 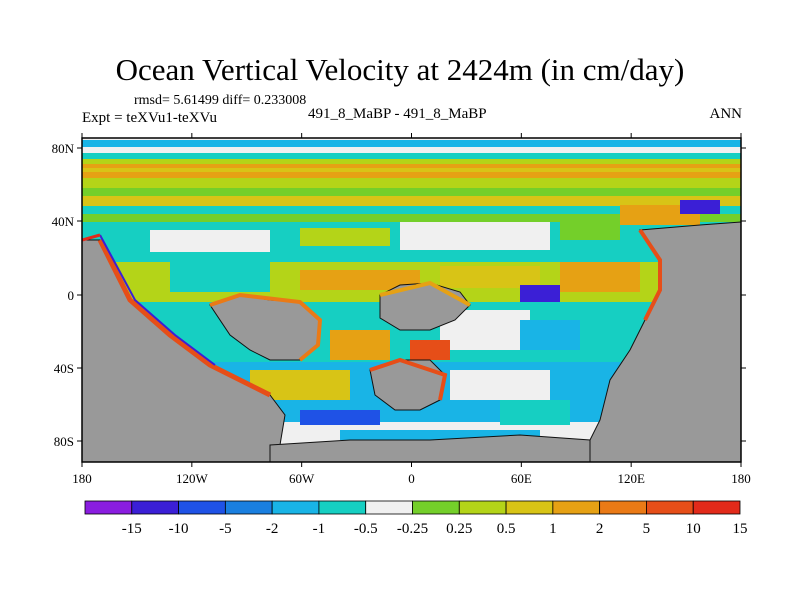 I want to click on colorbar-label: -0.5, so click(x=366, y=529).